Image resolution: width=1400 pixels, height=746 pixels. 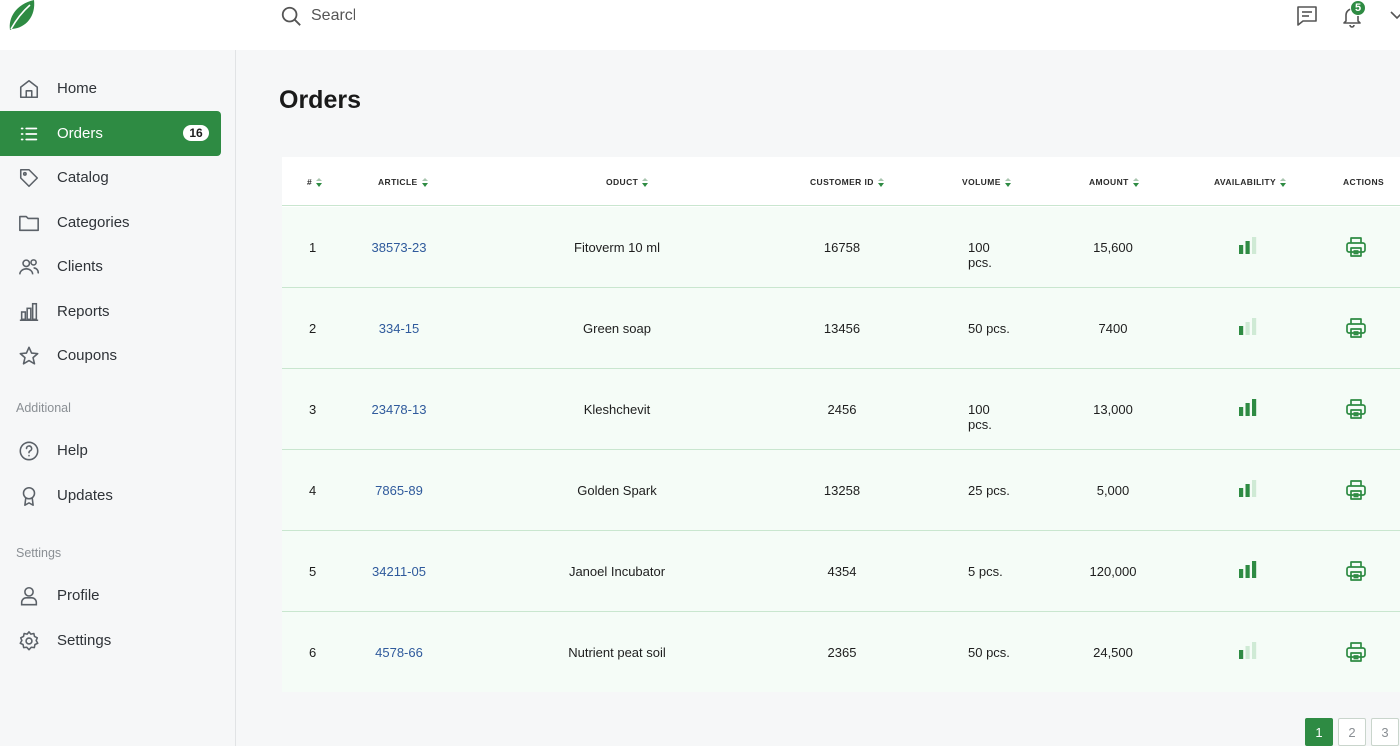 I want to click on column-header-product: ODUCT, so click(x=627, y=182).